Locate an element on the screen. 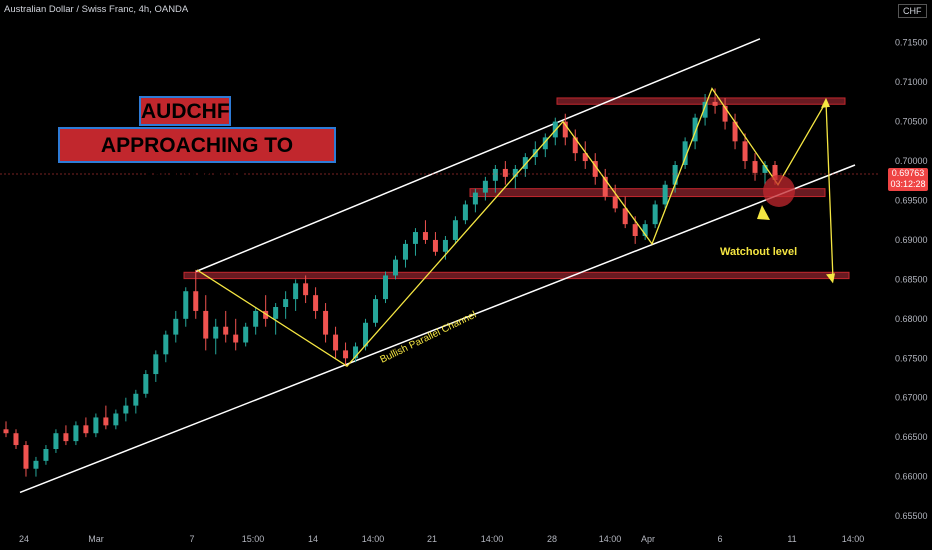 This screenshot has width=932, height=550. x-tick-label: 24 is located at coordinates (24, 539).